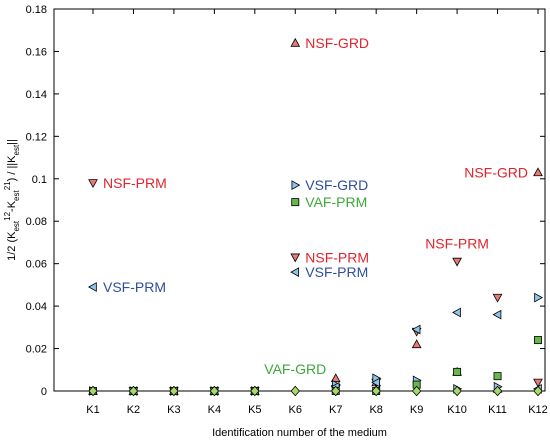 The image size is (550, 443). What do you see at coordinates (295, 272) in the screenshot?
I see `data-point-vsf-prm-k6` at bounding box center [295, 272].